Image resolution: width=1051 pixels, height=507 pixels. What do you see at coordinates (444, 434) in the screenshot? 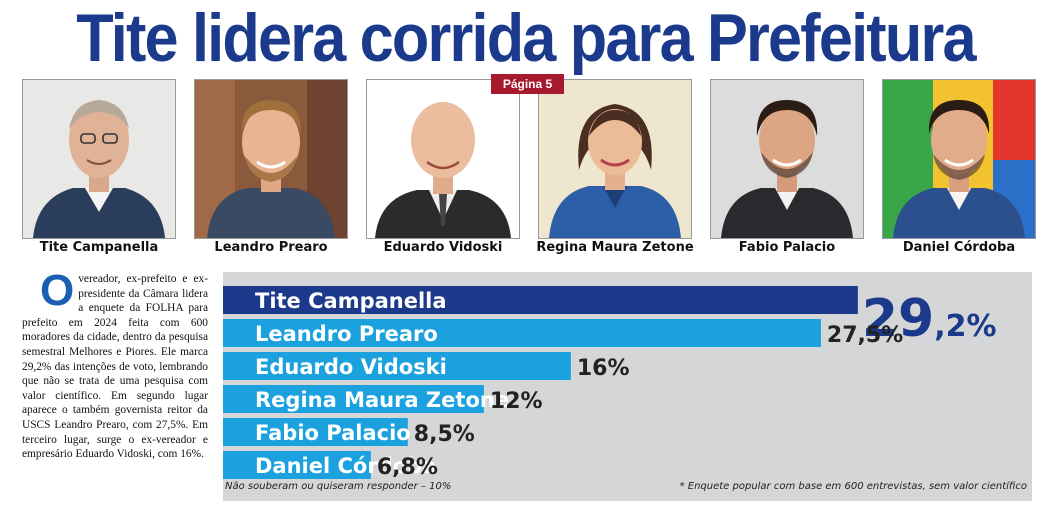
I see `bar-value-label: 8,5%` at bounding box center [444, 434].